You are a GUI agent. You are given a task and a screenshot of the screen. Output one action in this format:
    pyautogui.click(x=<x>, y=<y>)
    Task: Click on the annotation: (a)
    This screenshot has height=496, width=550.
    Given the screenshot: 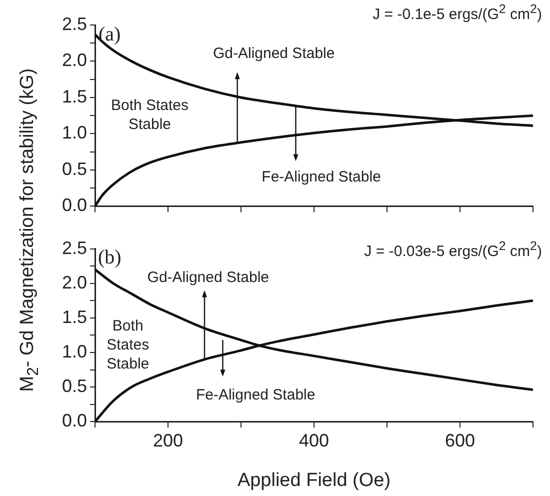 What is the action you would take?
    pyautogui.click(x=109, y=34)
    